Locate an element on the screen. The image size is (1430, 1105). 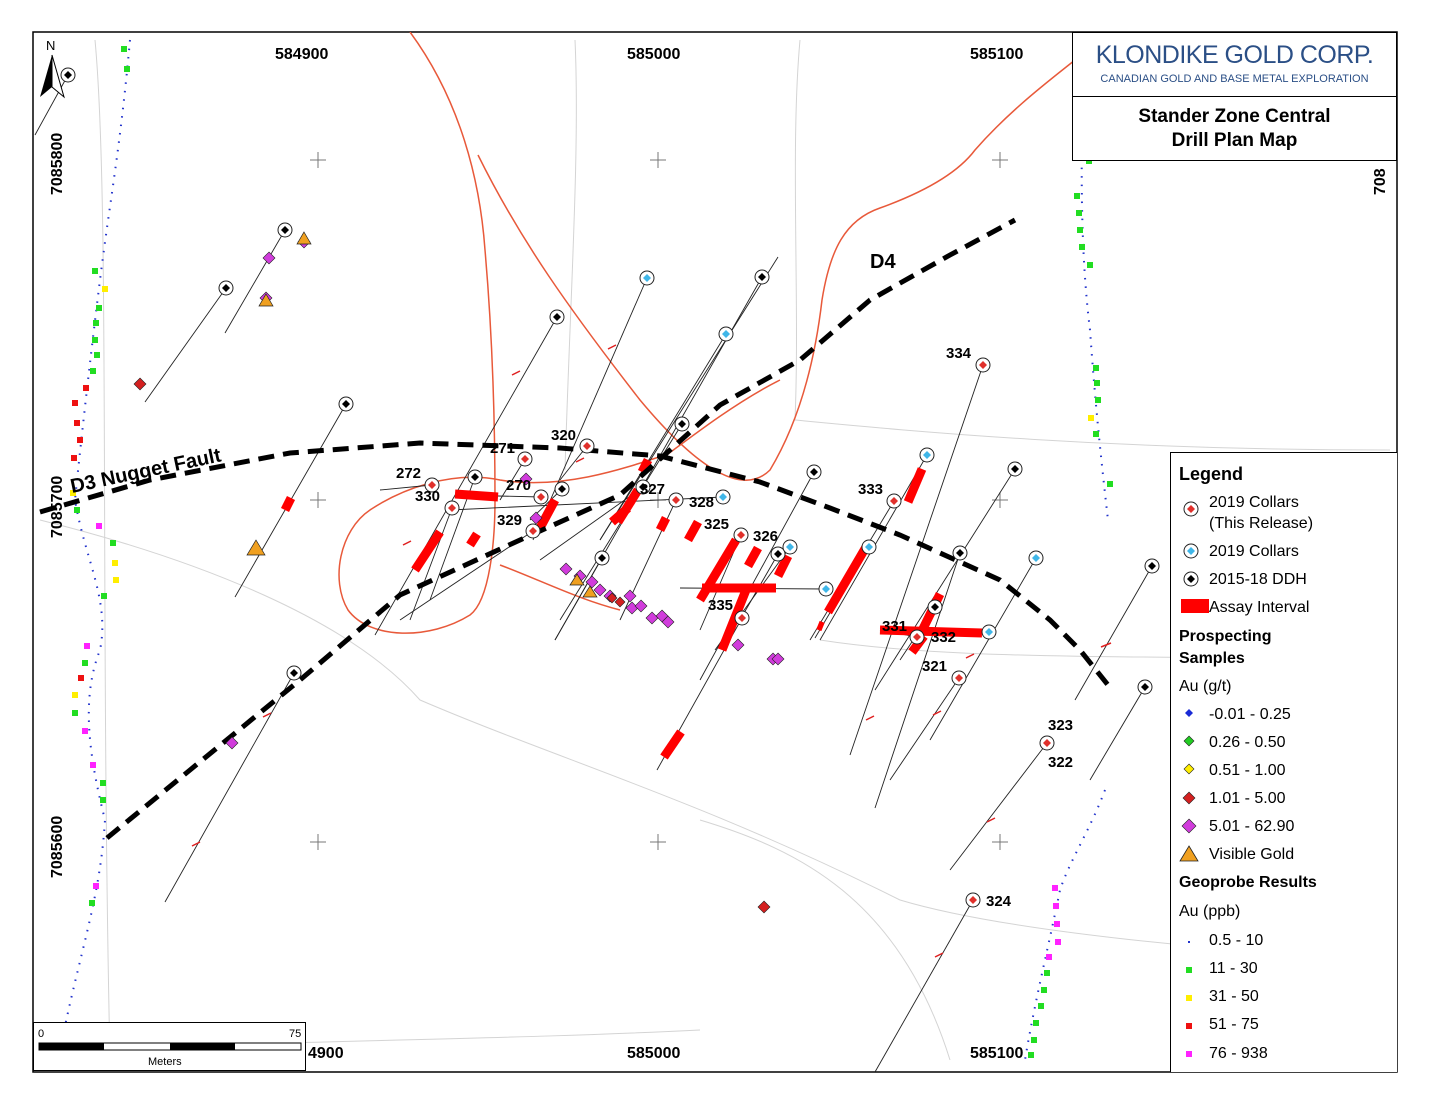
northing-label-7085700: 7085700 is located at coordinates (57, 507).